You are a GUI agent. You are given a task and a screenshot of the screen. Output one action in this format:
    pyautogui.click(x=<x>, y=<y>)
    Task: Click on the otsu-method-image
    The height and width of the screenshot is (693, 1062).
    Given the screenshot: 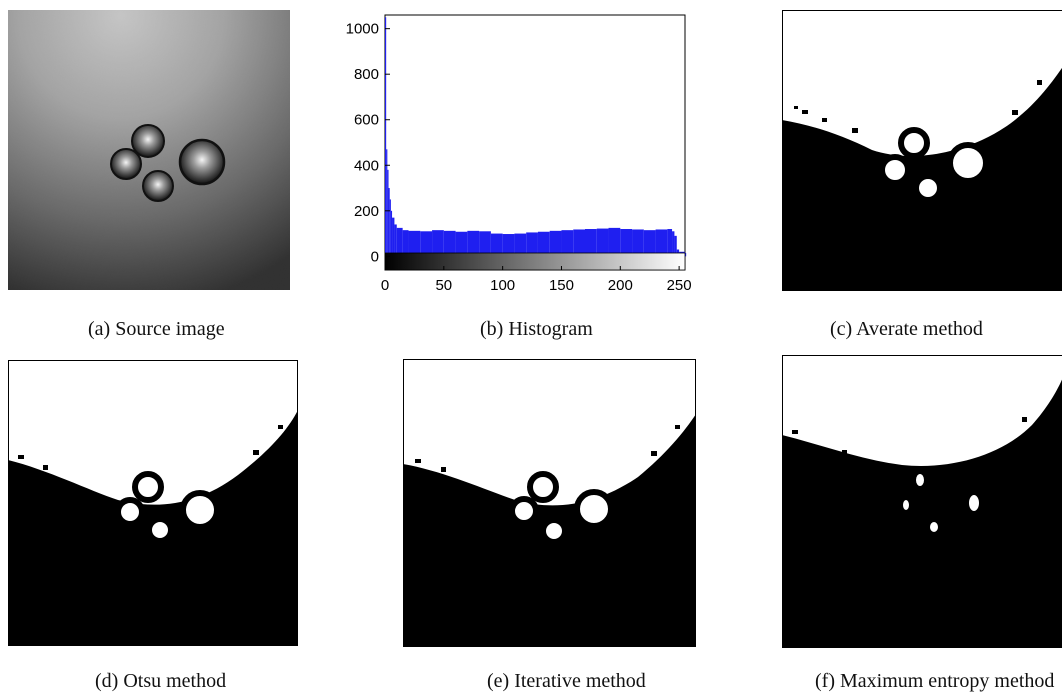 What is the action you would take?
    pyautogui.click(x=153, y=503)
    